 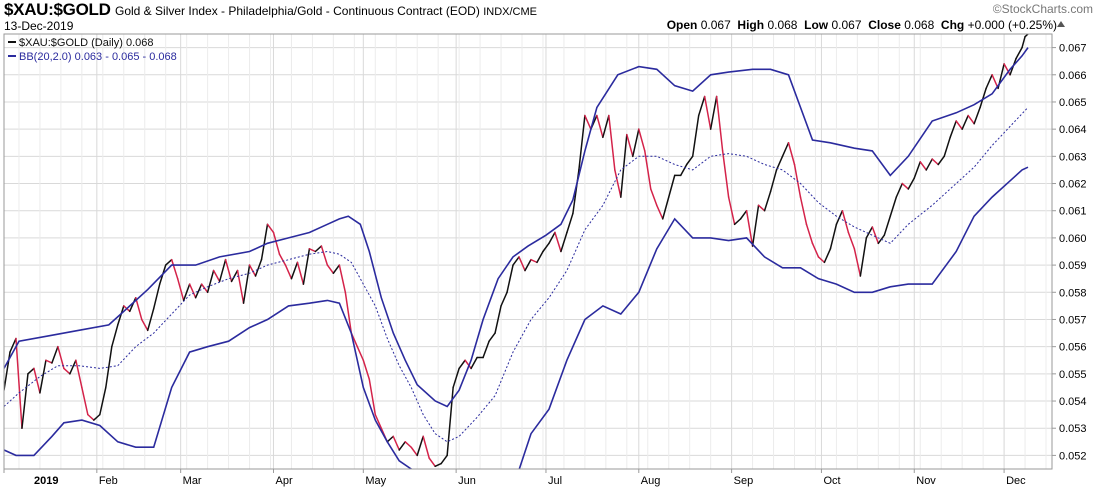 What do you see at coordinates (1073, 212) in the screenshot?
I see `y-tick-label: 0.061` at bounding box center [1073, 212].